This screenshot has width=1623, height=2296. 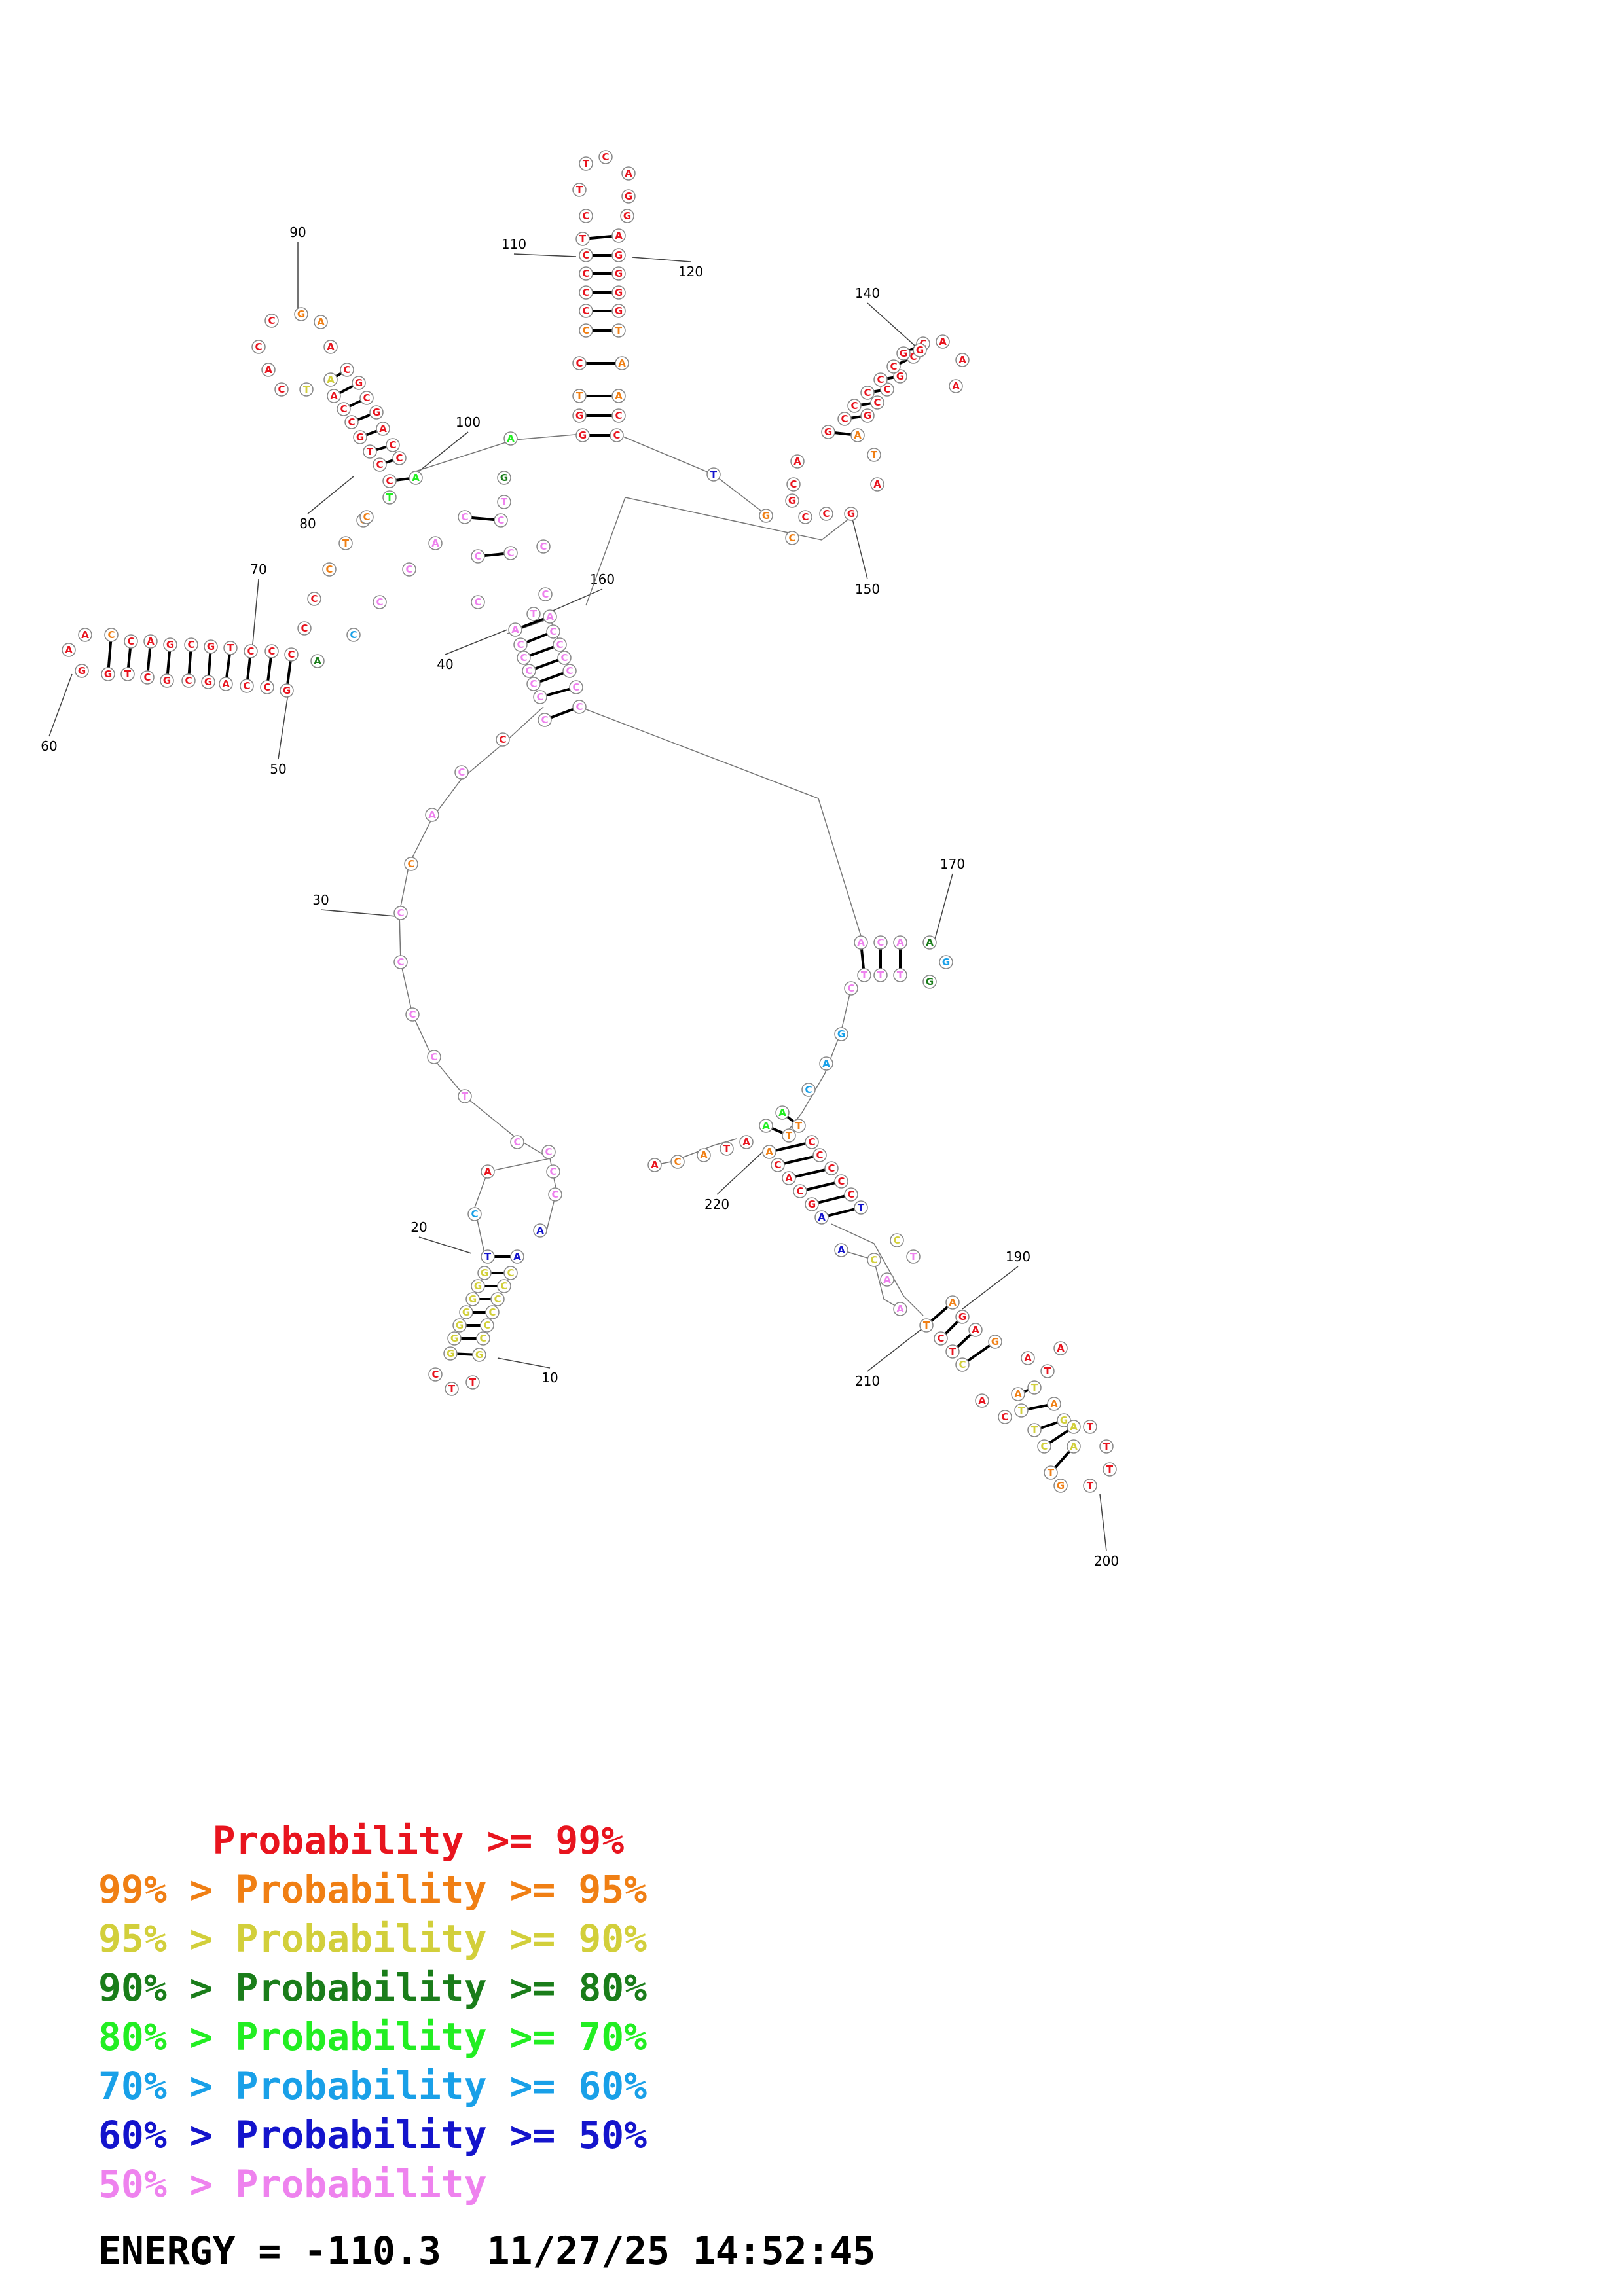 What do you see at coordinates (155, 2135) in the screenshot?
I see `legend-prefix: 60% >` at bounding box center [155, 2135].